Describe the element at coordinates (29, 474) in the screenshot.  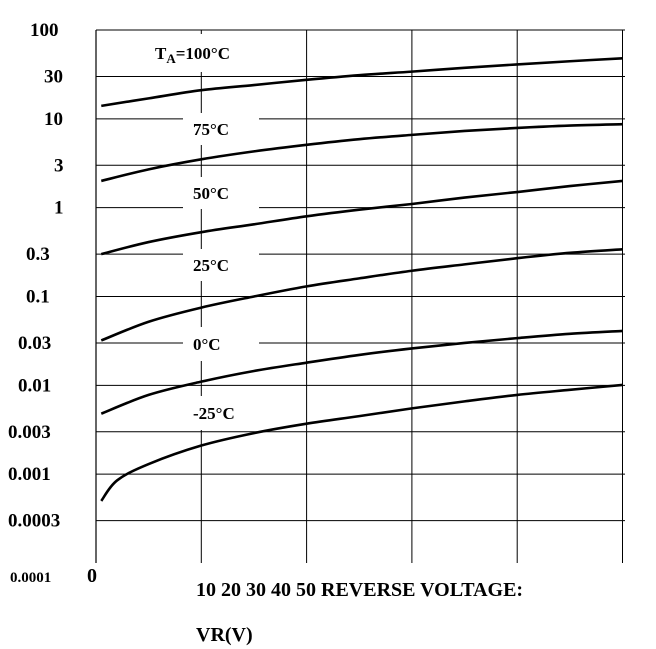
I see `y-tick-label: 0.001` at that location.